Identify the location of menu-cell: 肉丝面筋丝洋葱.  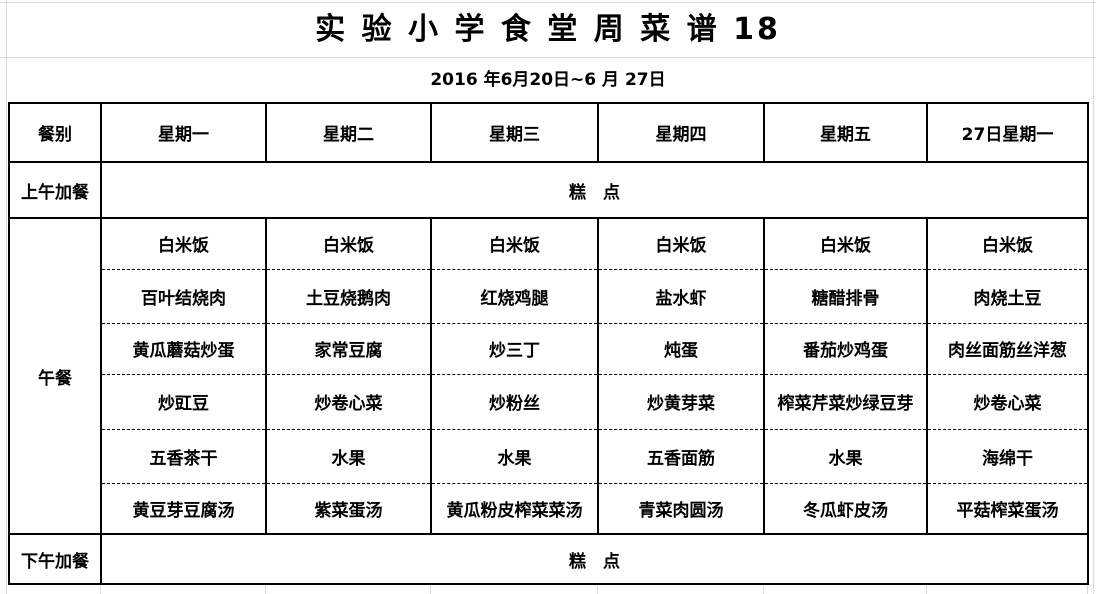
(1007, 348).